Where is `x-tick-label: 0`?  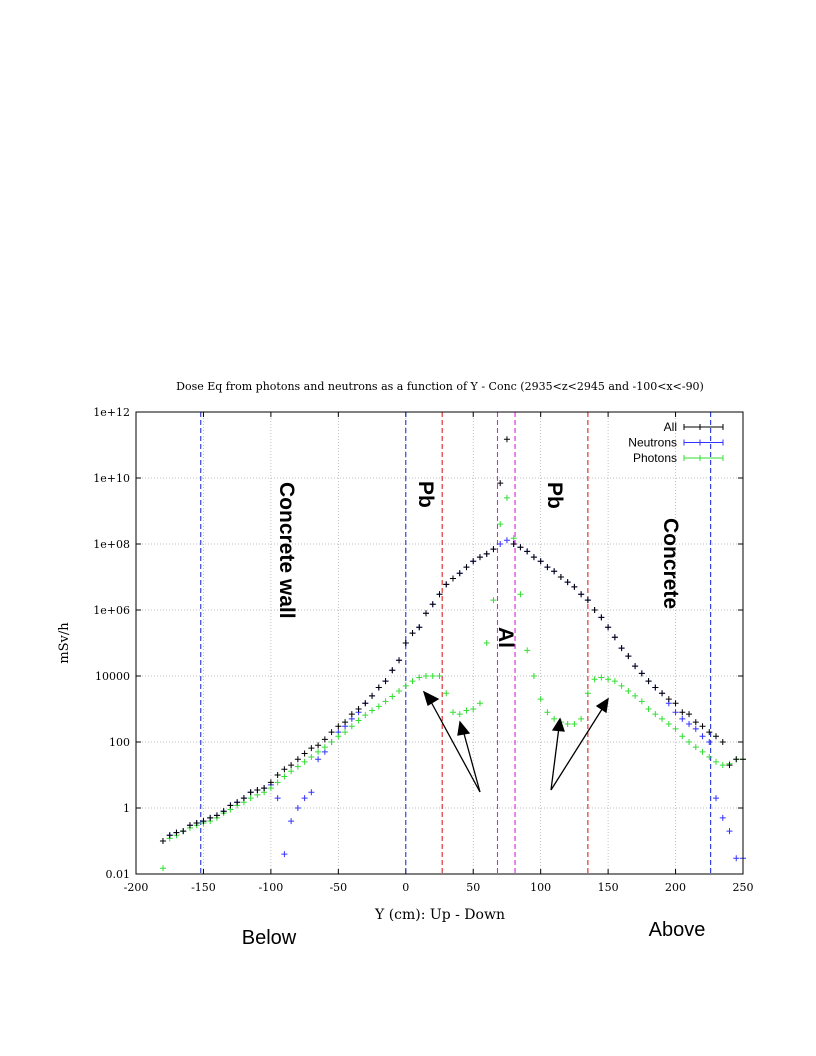
x-tick-label: 0 is located at coordinates (405, 887).